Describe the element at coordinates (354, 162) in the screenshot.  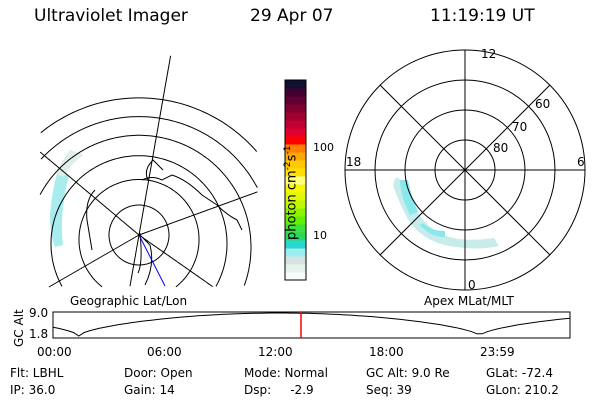
I see `mlt-label-18: 18` at that location.